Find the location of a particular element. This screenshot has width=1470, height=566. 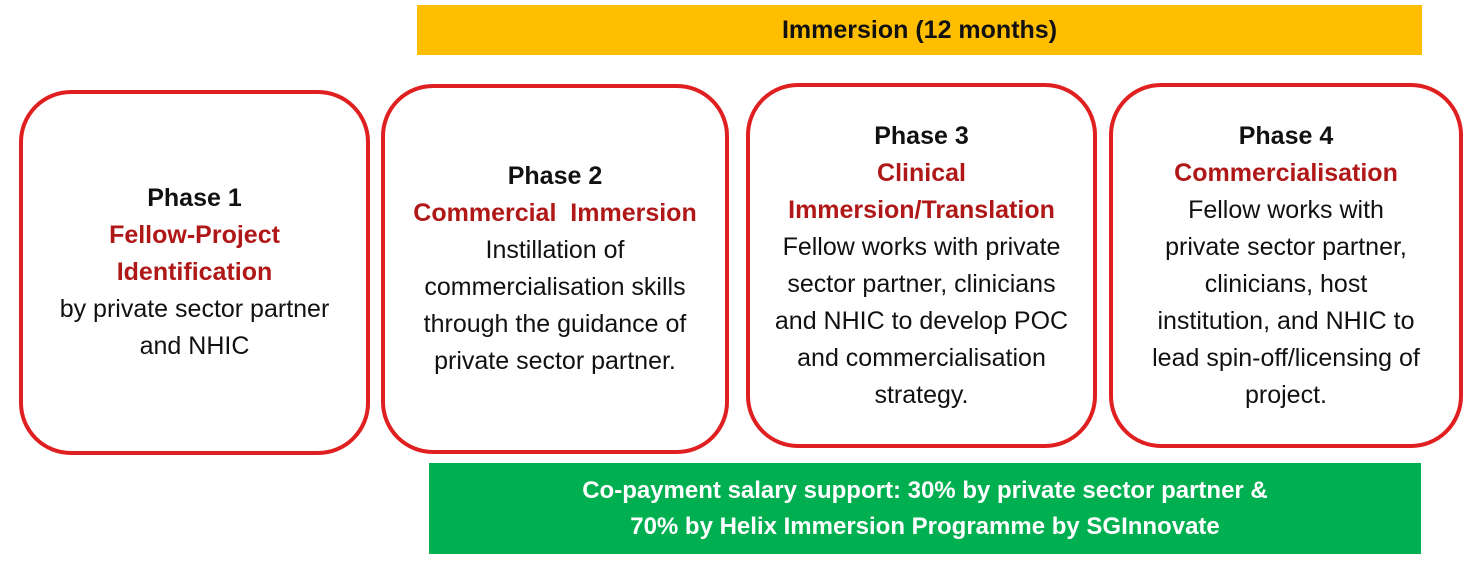

phase-1-heading-line-2: Identification is located at coordinates (194, 272).